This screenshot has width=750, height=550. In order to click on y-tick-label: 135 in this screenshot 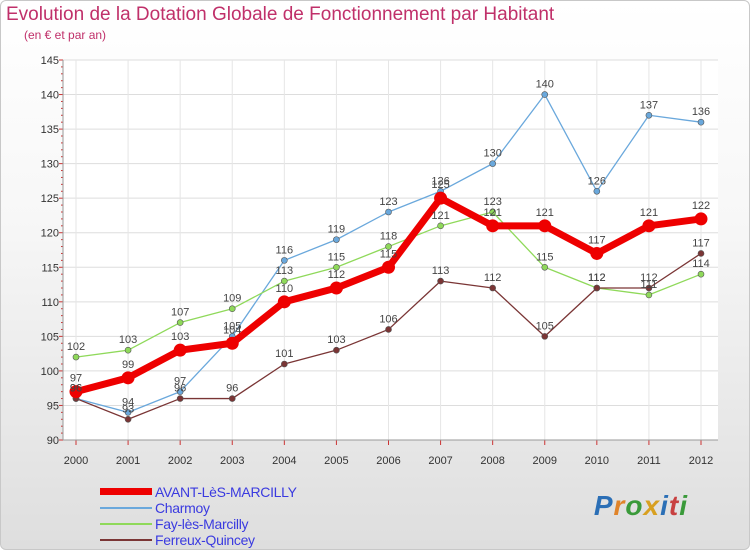, I will do `click(50, 130)`.